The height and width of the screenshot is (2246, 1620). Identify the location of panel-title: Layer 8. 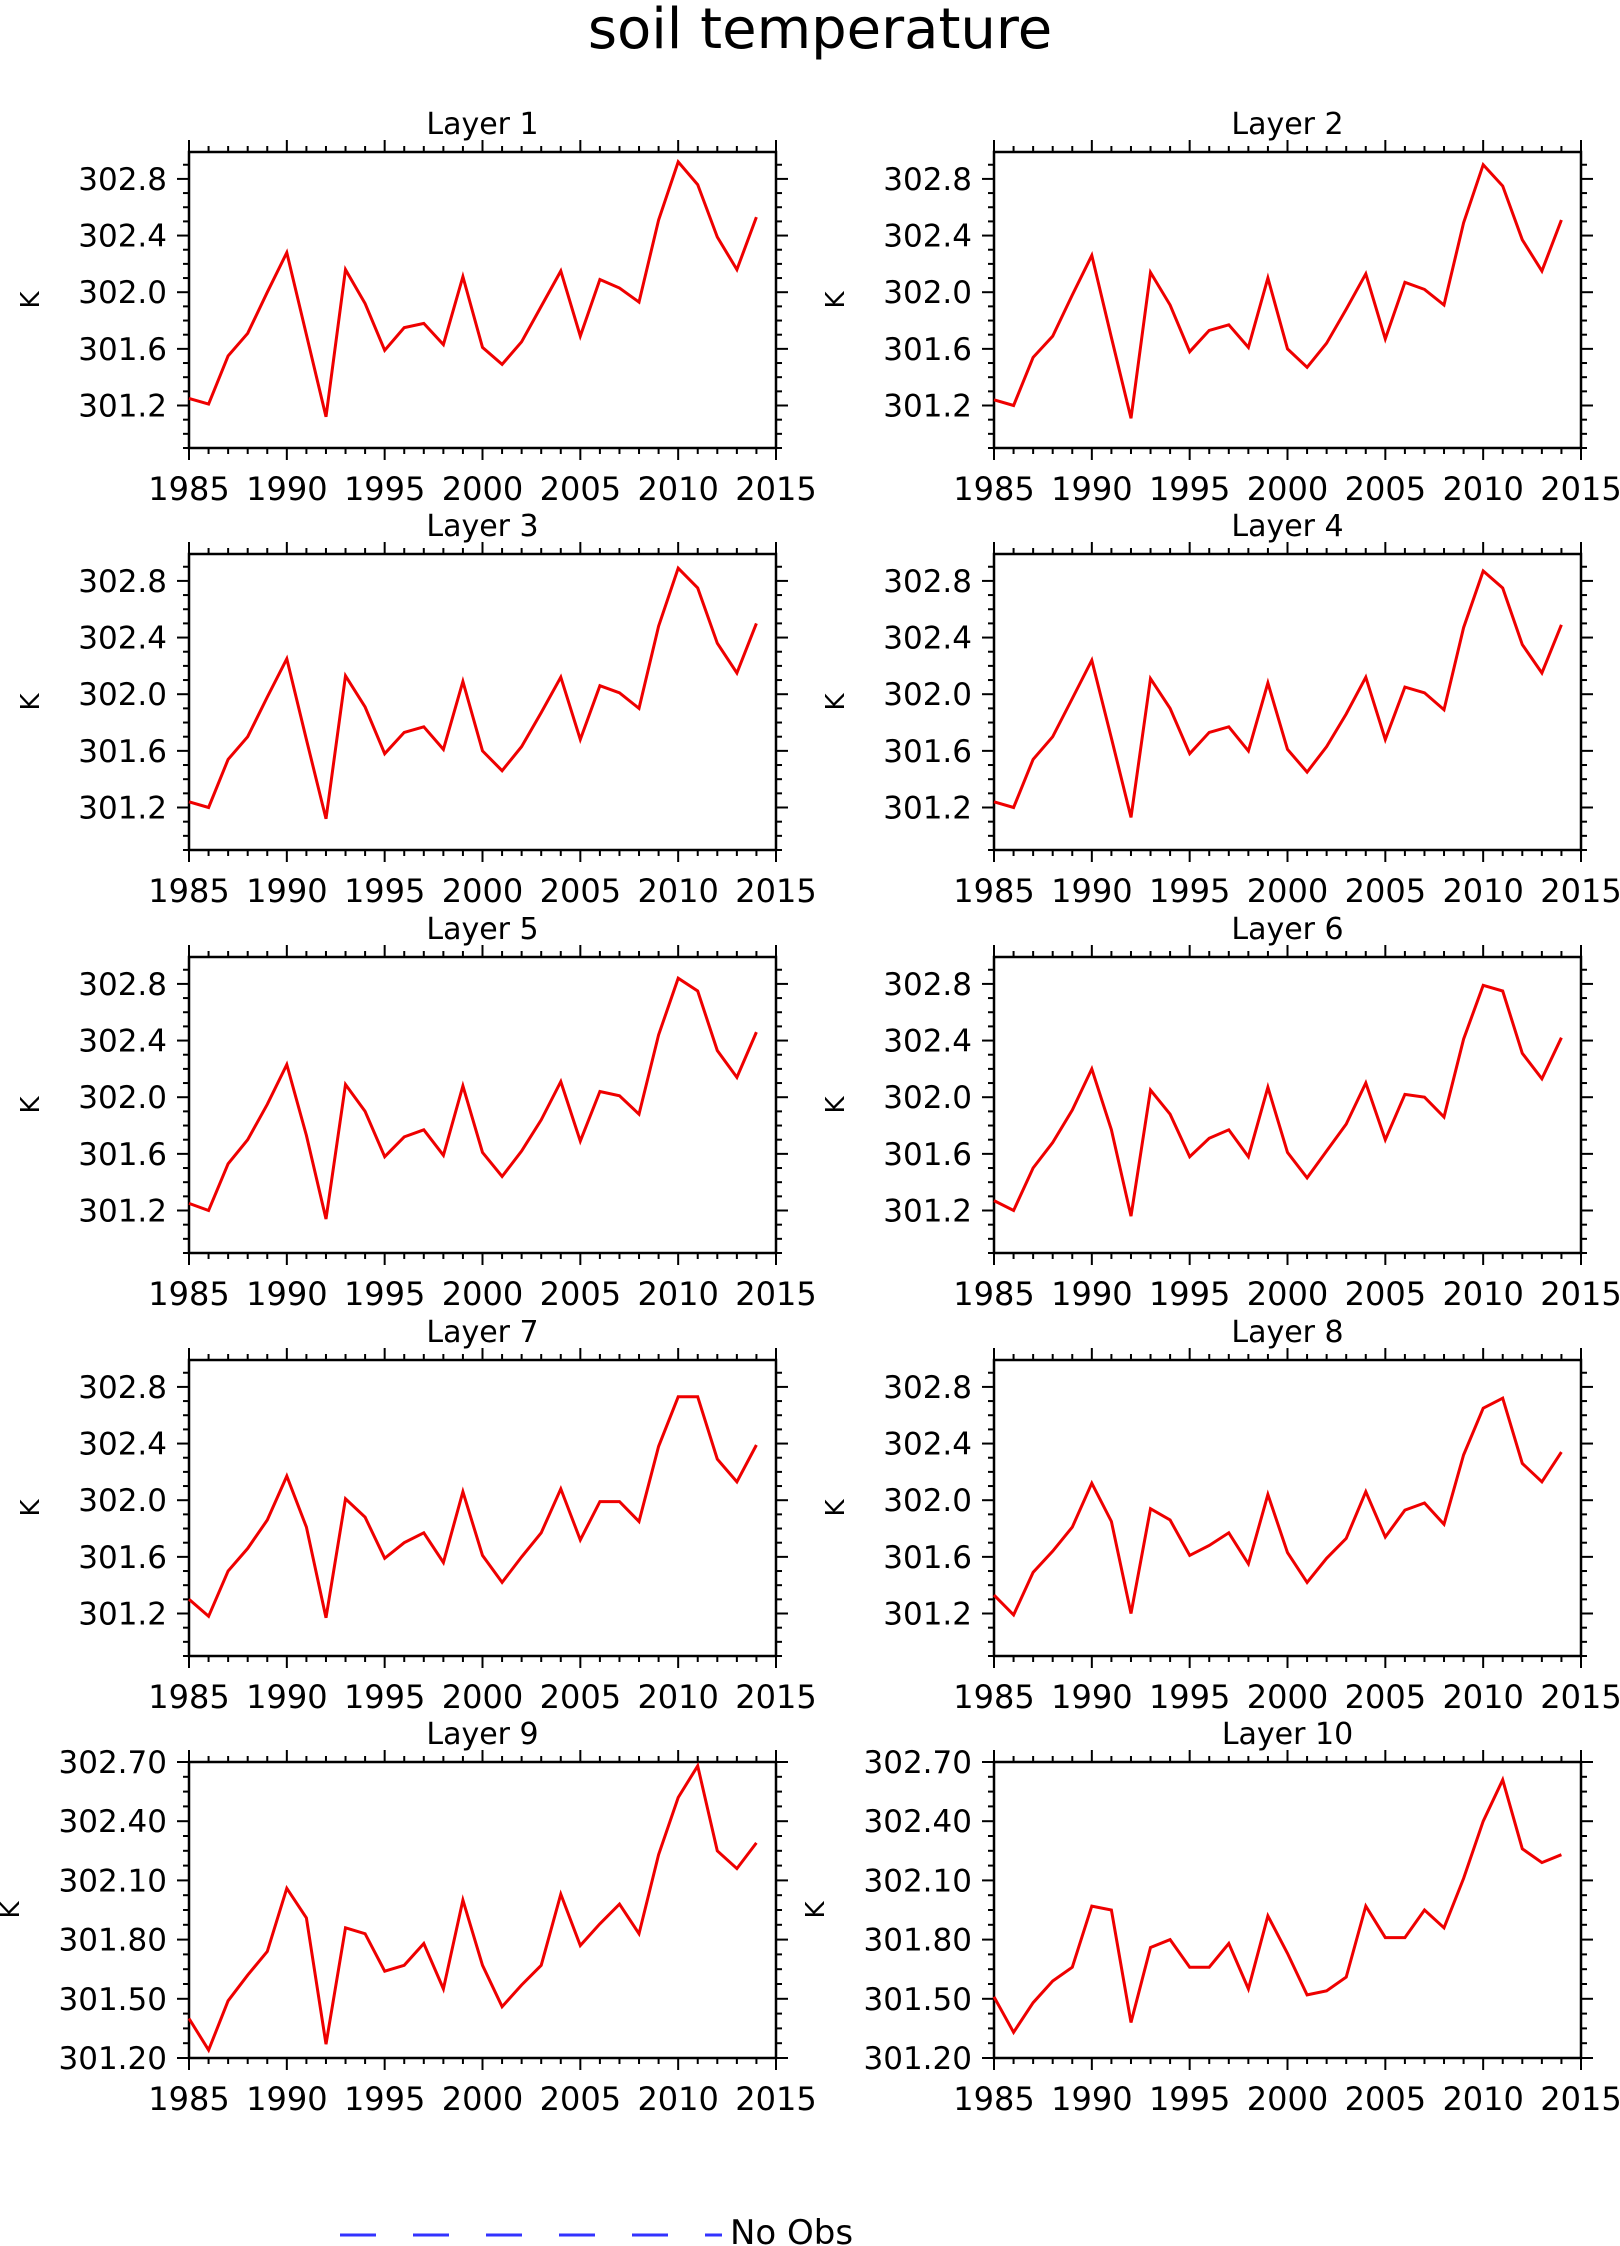
(1287, 1332).